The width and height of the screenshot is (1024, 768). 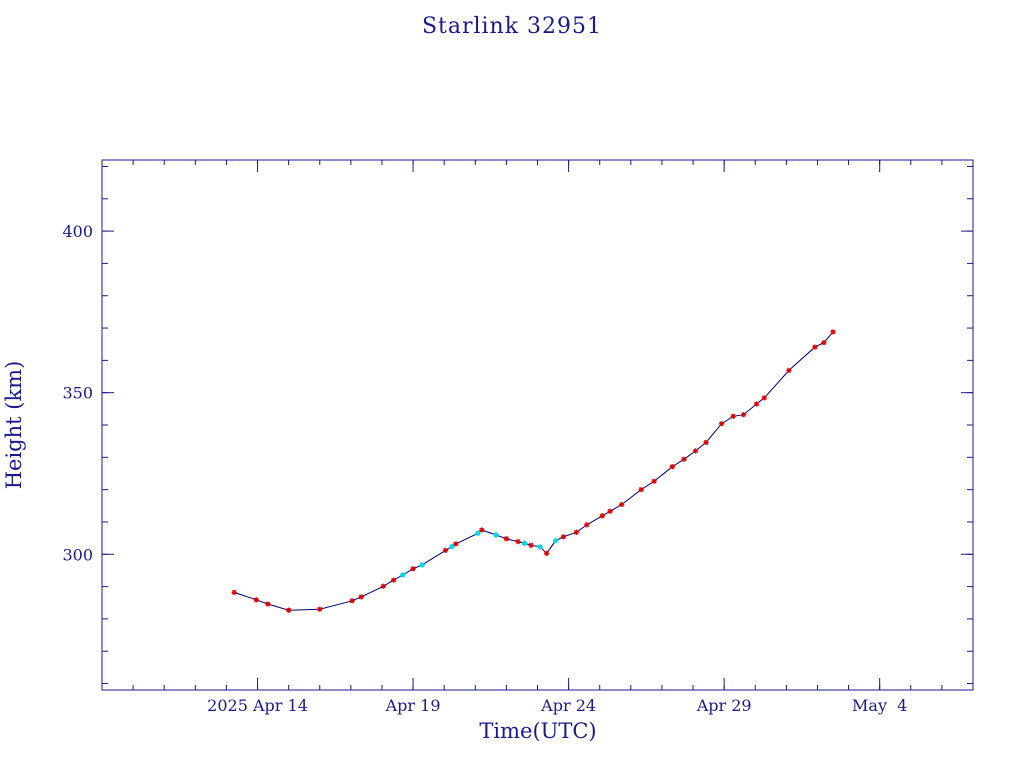 I want to click on x-tick-label: May 4, so click(x=879, y=705).